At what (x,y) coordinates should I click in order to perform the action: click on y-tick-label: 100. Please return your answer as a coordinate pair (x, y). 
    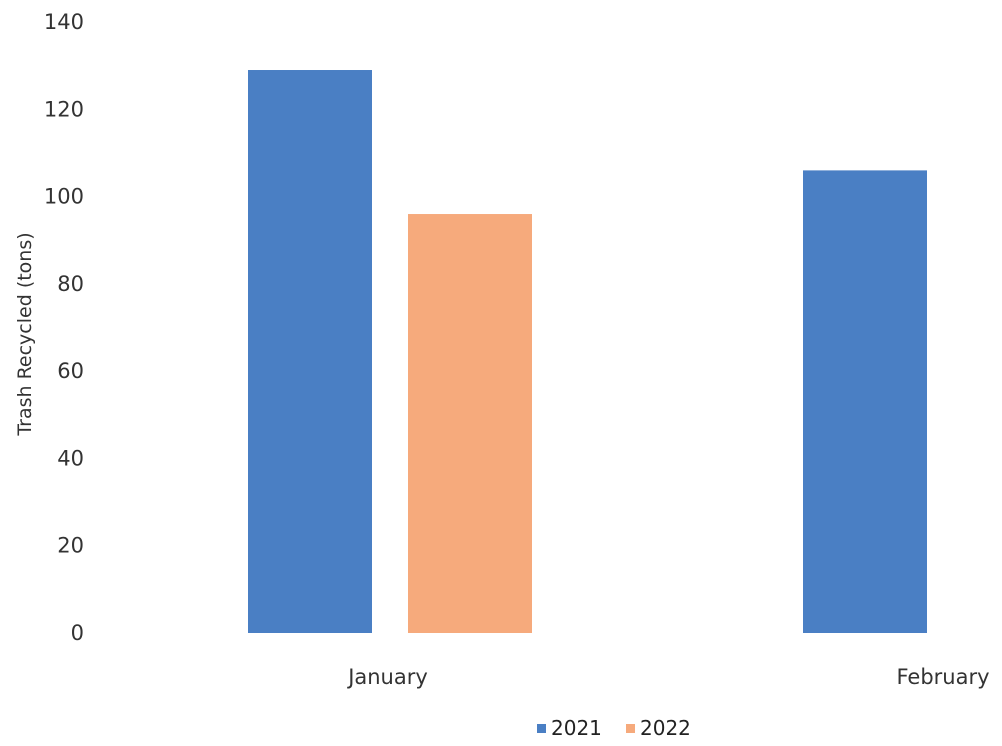
    Looking at the image, I should click on (64, 197).